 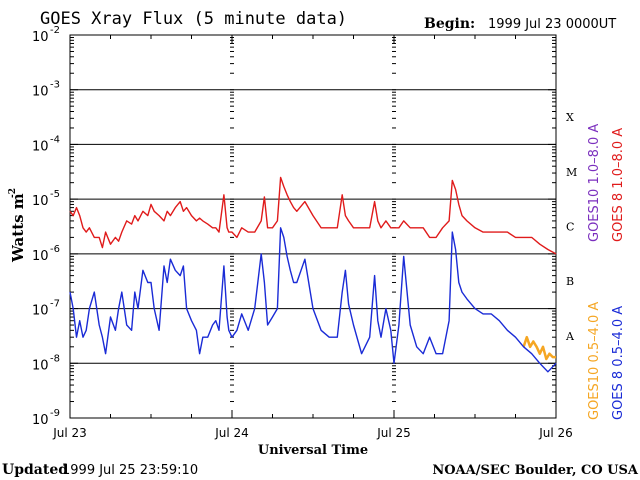 What do you see at coordinates (535, 470) in the screenshot?
I see `source-credit: NOAA/SEC Boulder, CO USA` at bounding box center [535, 470].